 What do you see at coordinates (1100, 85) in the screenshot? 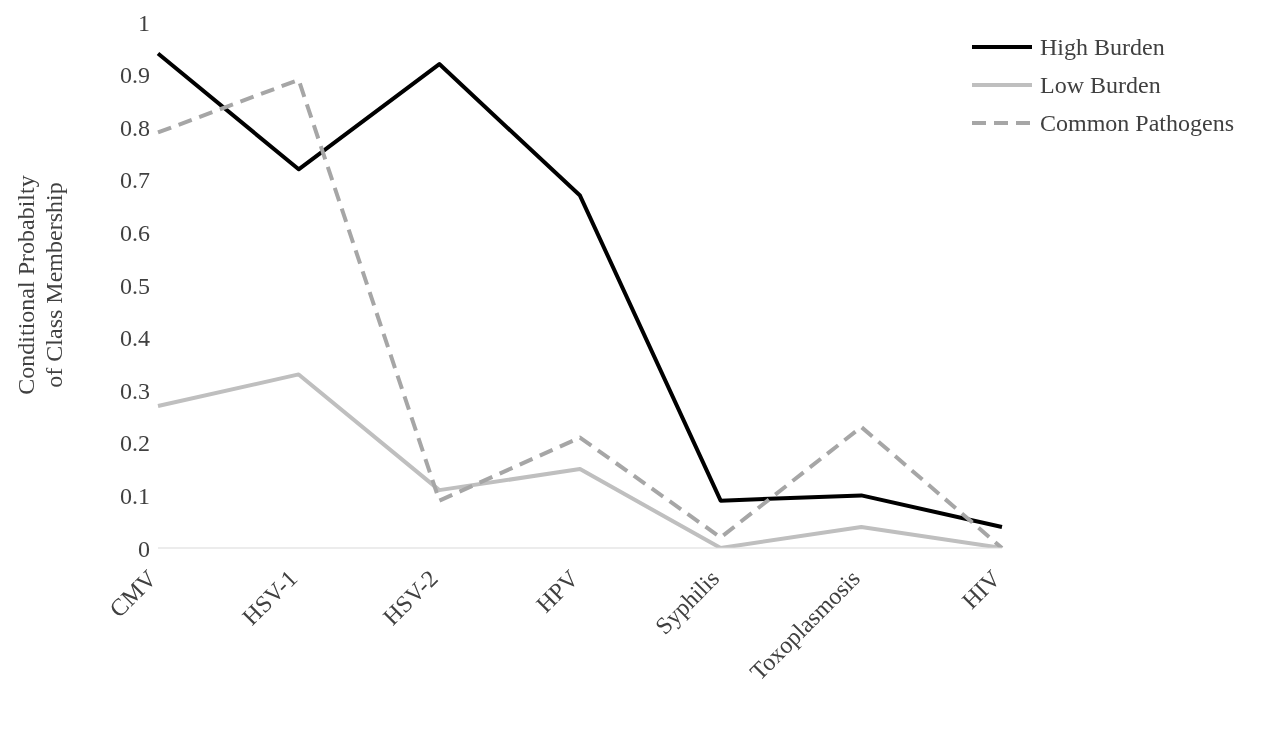
I see `legend-label: Low Burden` at bounding box center [1100, 85].